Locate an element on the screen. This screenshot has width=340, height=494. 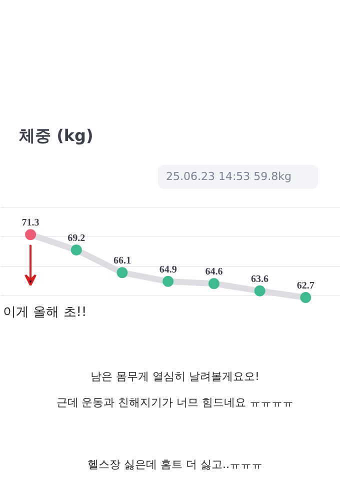
annotation: 이게 올해 초!! is located at coordinates (45, 312).